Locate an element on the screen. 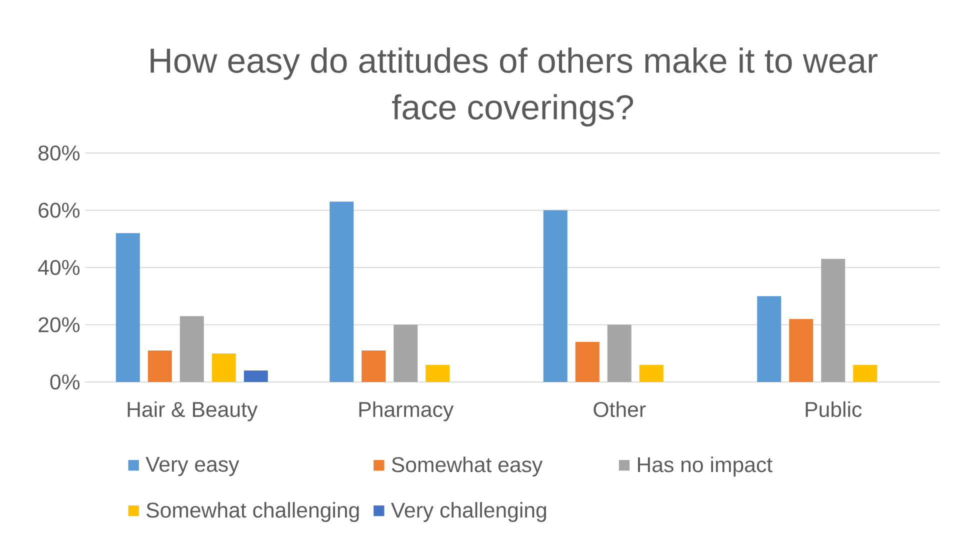 Image resolution: width=956 pixels, height=540 pixels. x-tick-label: Hair & Beauty is located at coordinates (193, 411).